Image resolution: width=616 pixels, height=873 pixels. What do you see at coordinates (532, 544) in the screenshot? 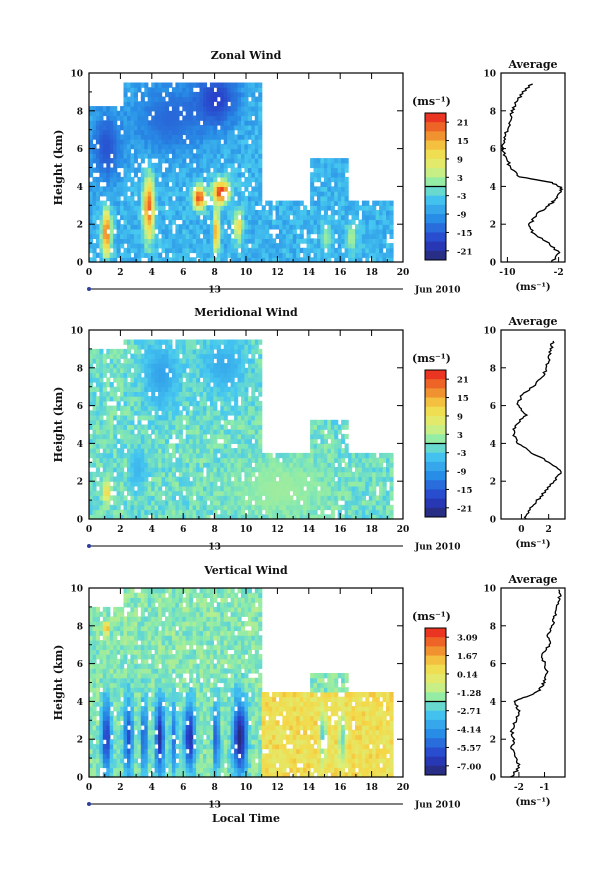
I see `profile-x-label: (ms⁻¹)` at bounding box center [532, 544].